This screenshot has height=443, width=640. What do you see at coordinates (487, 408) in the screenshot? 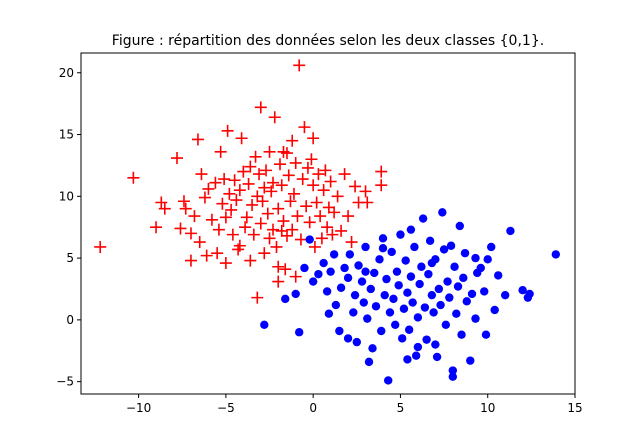
I see `x-tick-label: 10` at bounding box center [487, 408].